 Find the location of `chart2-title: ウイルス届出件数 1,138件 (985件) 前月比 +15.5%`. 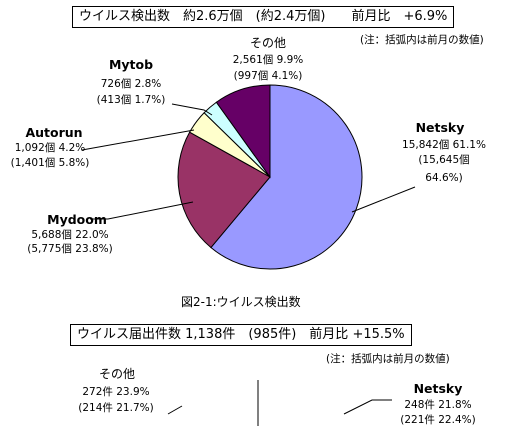

chart2-title: ウイルス届出件数 1,138件 (985件) 前月比 +15.5% is located at coordinates (241, 335).